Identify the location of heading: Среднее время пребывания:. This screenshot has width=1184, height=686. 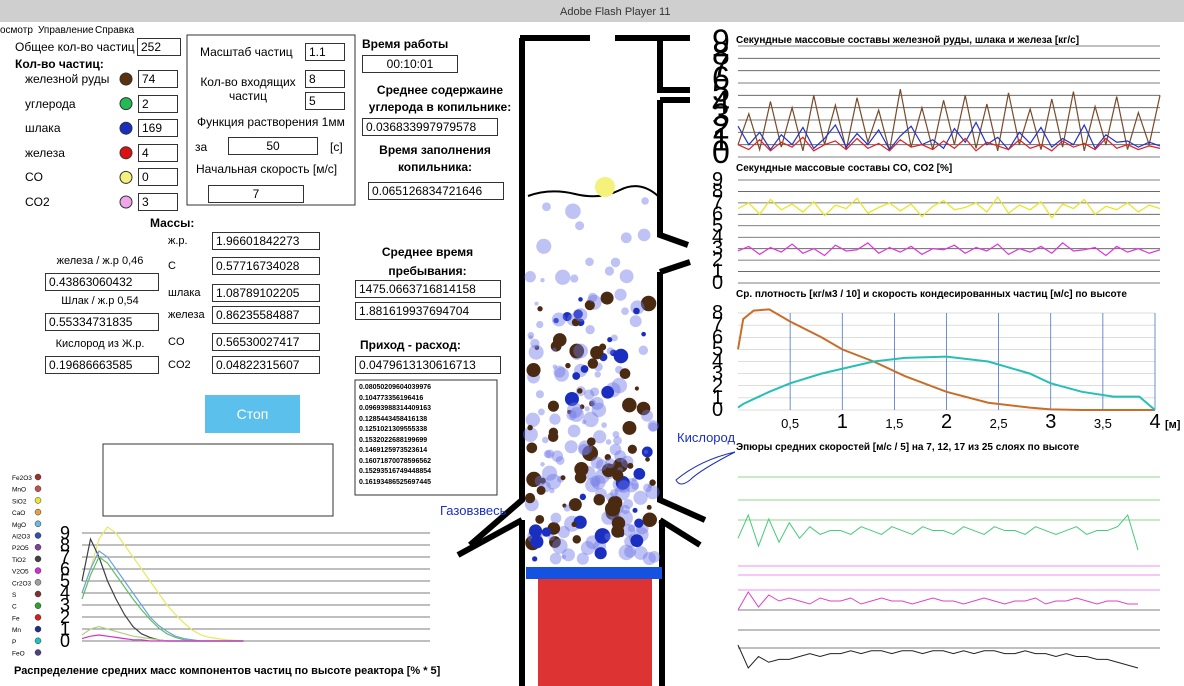
(427, 262).